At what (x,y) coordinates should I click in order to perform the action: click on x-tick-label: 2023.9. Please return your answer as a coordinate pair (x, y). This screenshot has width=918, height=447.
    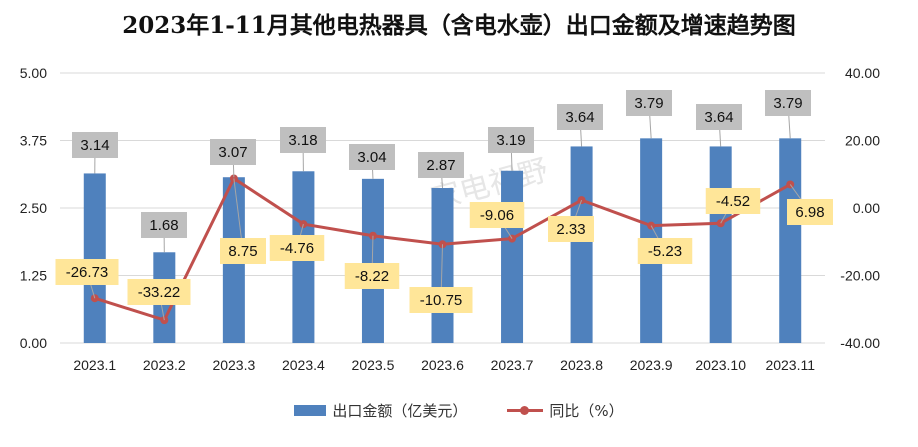
    Looking at the image, I should click on (651, 365).